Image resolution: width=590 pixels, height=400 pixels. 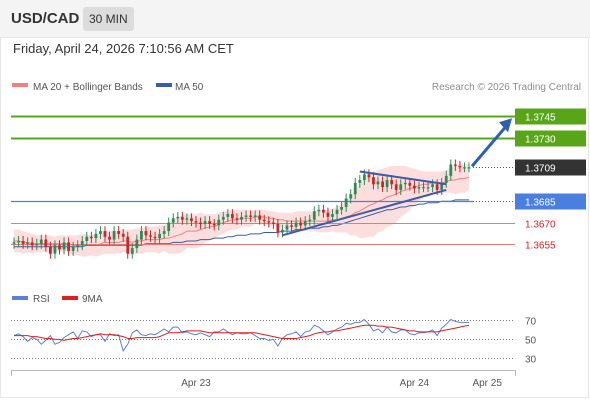 What do you see at coordinates (540, 140) in the screenshot?
I see `resistance-tag-label: 1.3730` at bounding box center [540, 140].